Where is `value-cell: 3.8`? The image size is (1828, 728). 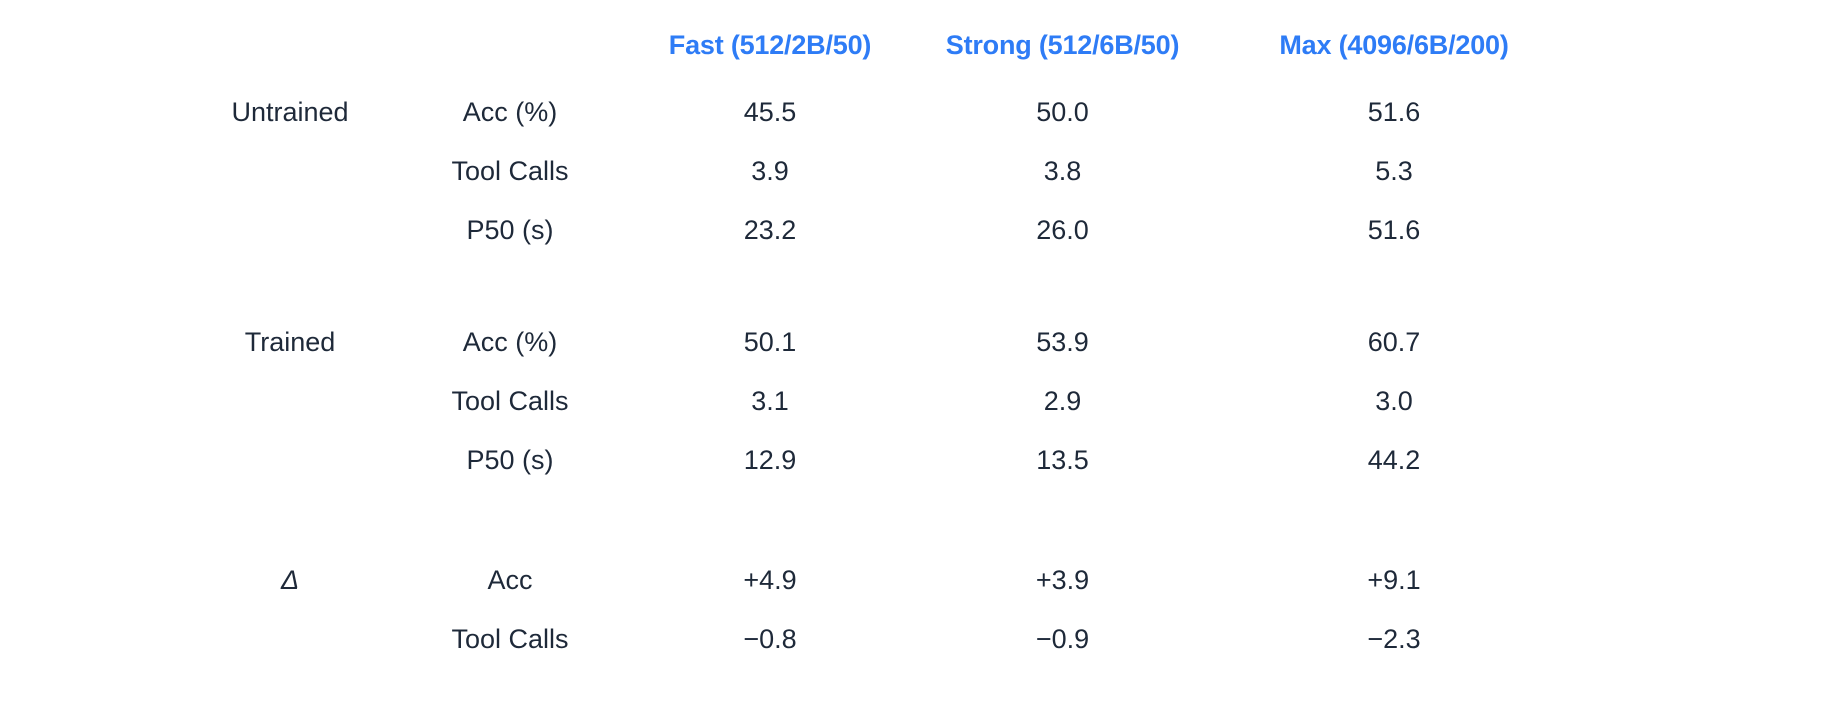 value-cell: 3.8 is located at coordinates (1062, 171).